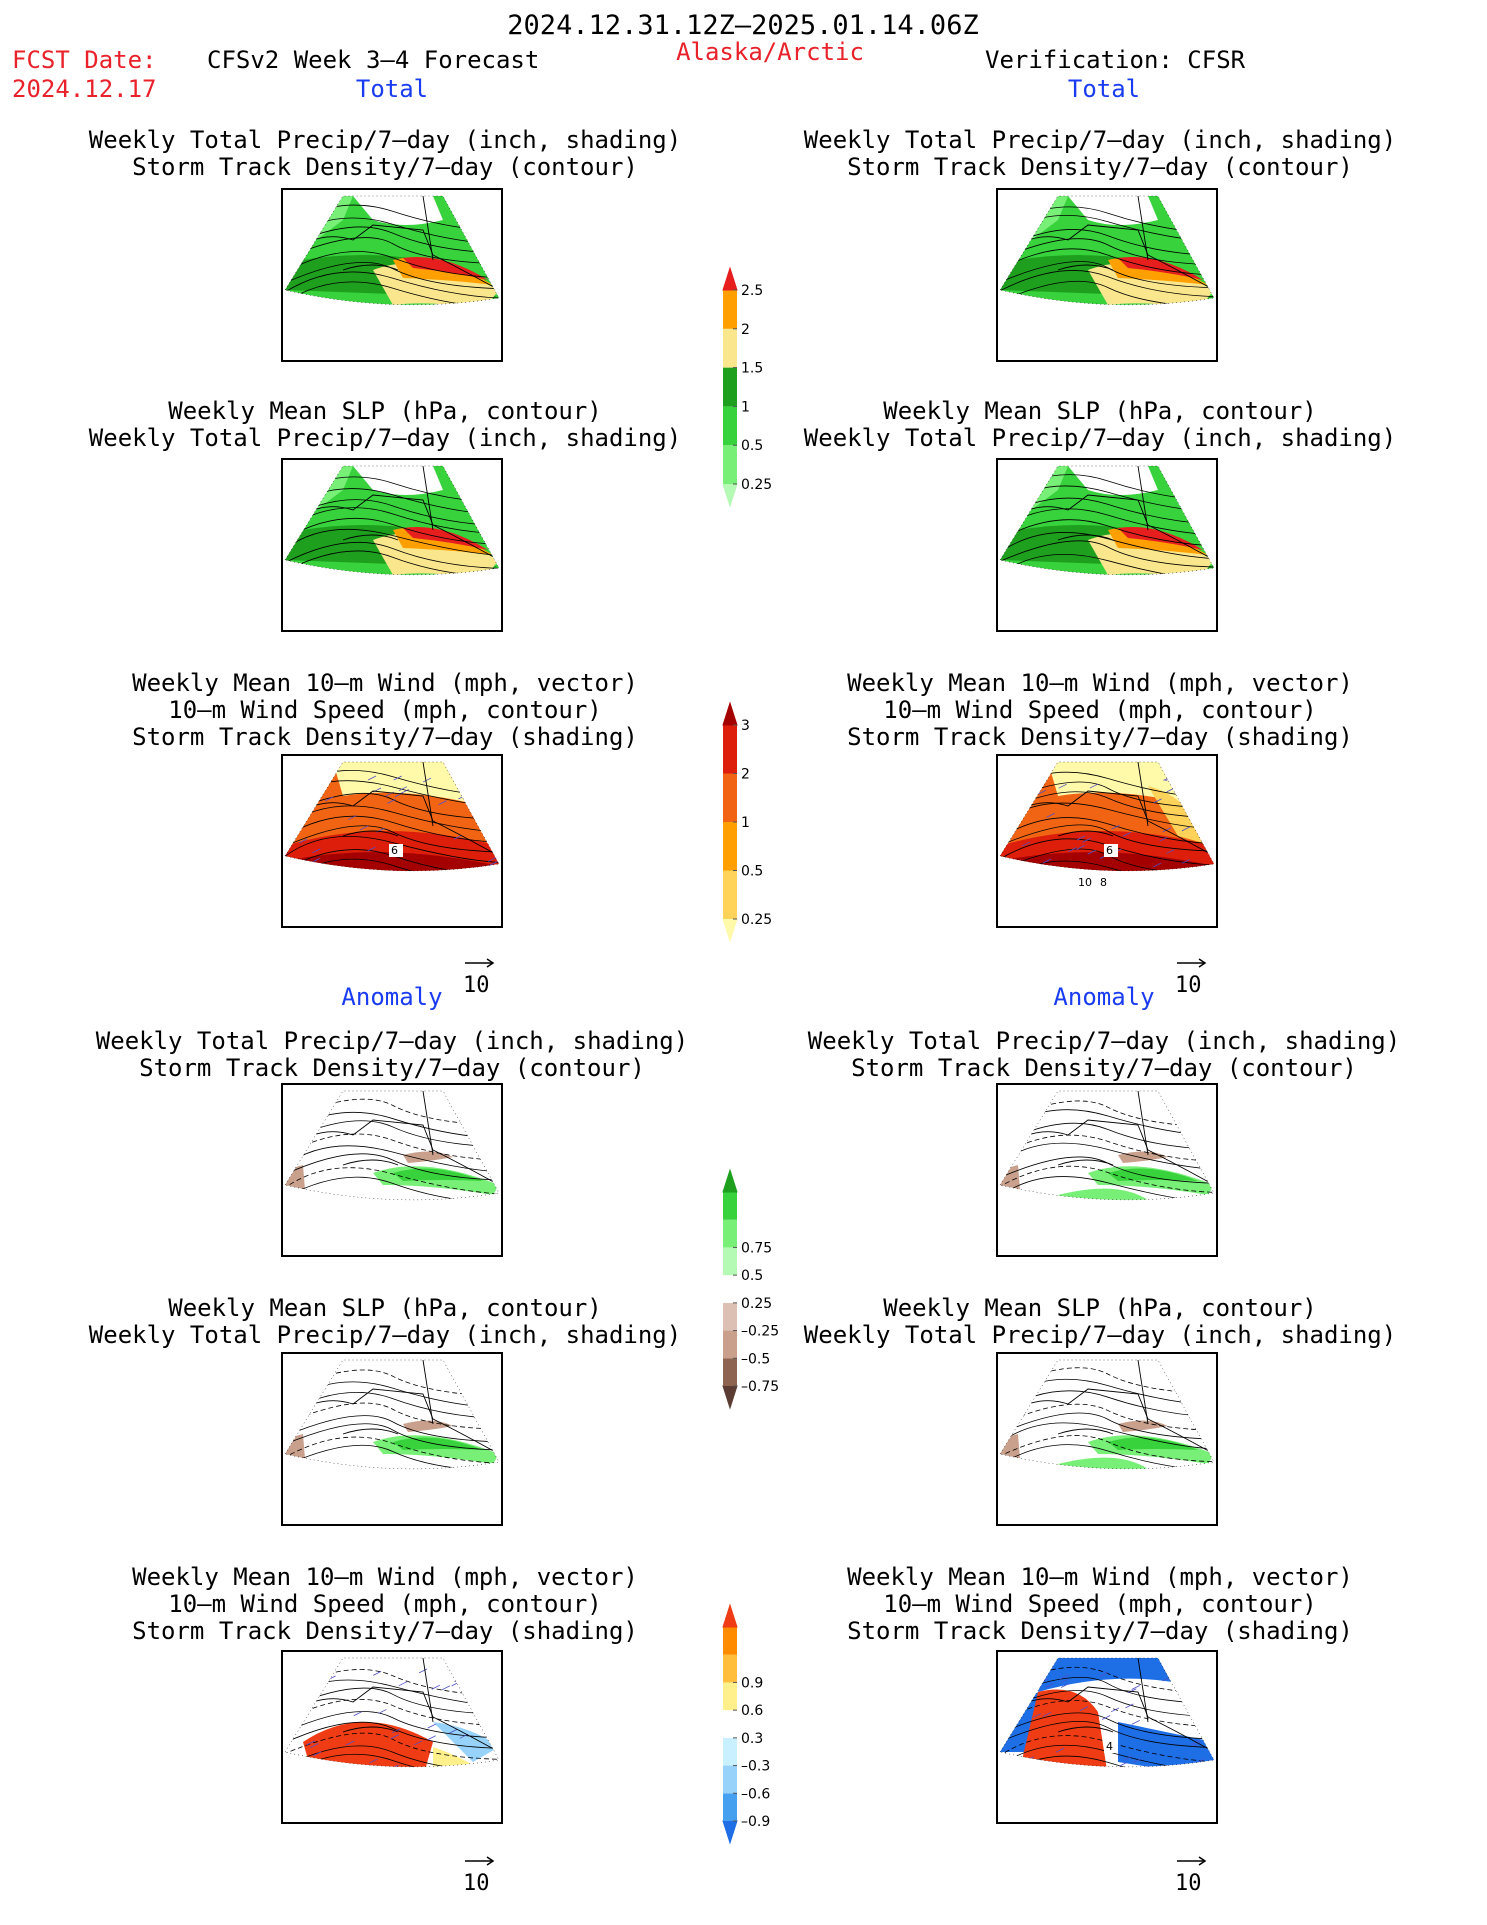 This screenshot has height=1925, width=1487. I want to click on colorbar-tick-label: 0.75, so click(756, 1248).